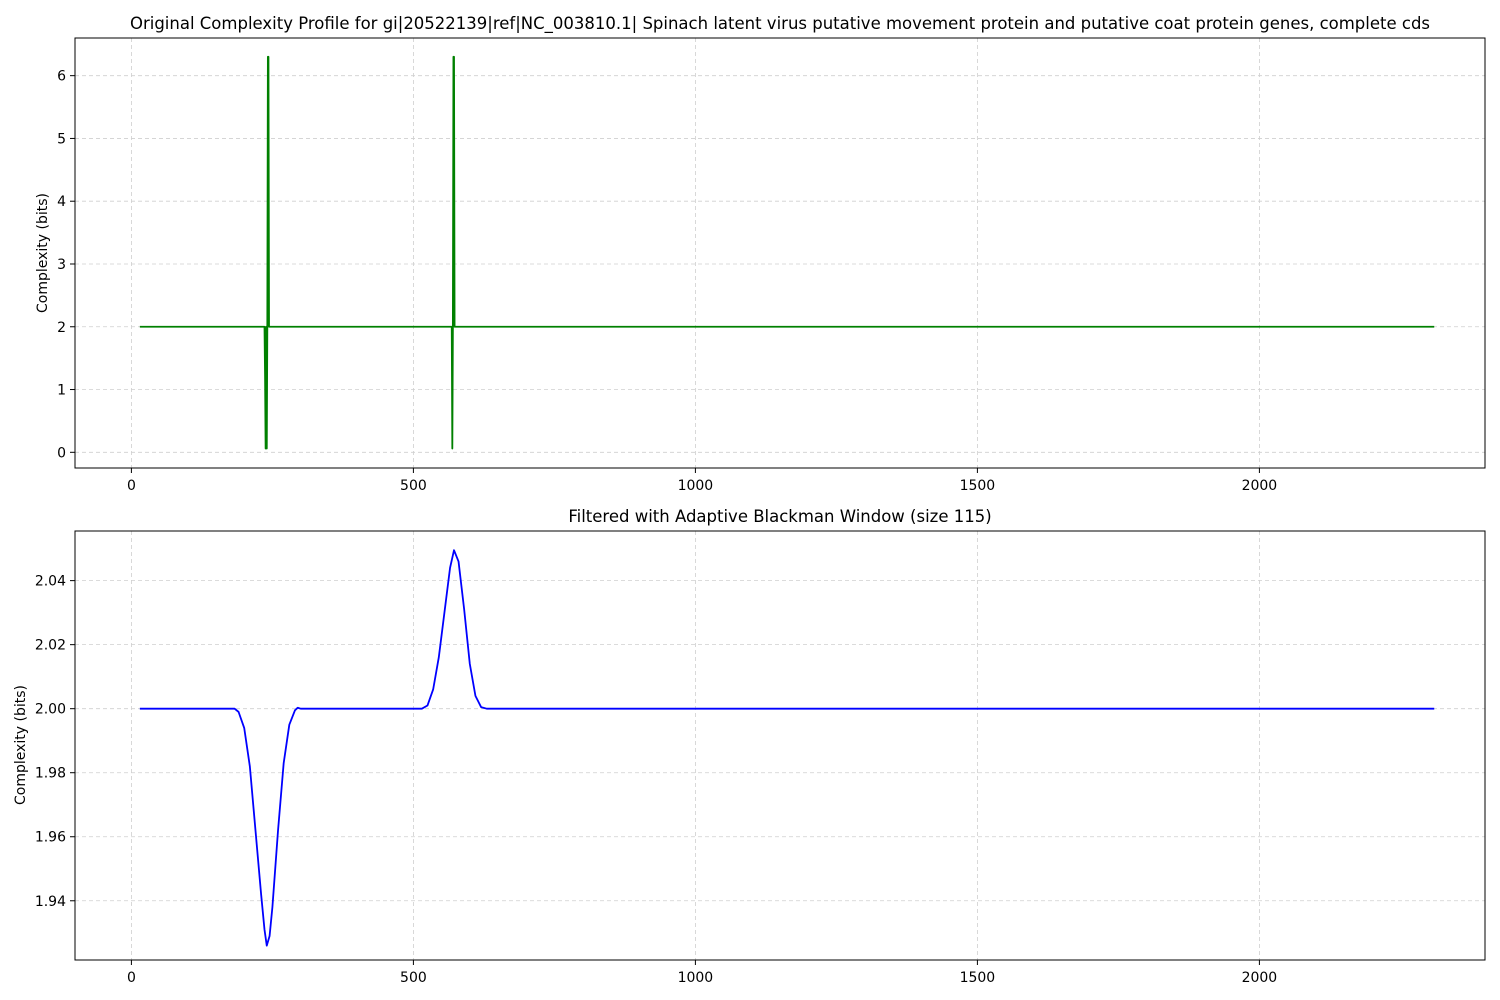  I want to click on chart-top-y-tick-label-3: 3, so click(61, 265).